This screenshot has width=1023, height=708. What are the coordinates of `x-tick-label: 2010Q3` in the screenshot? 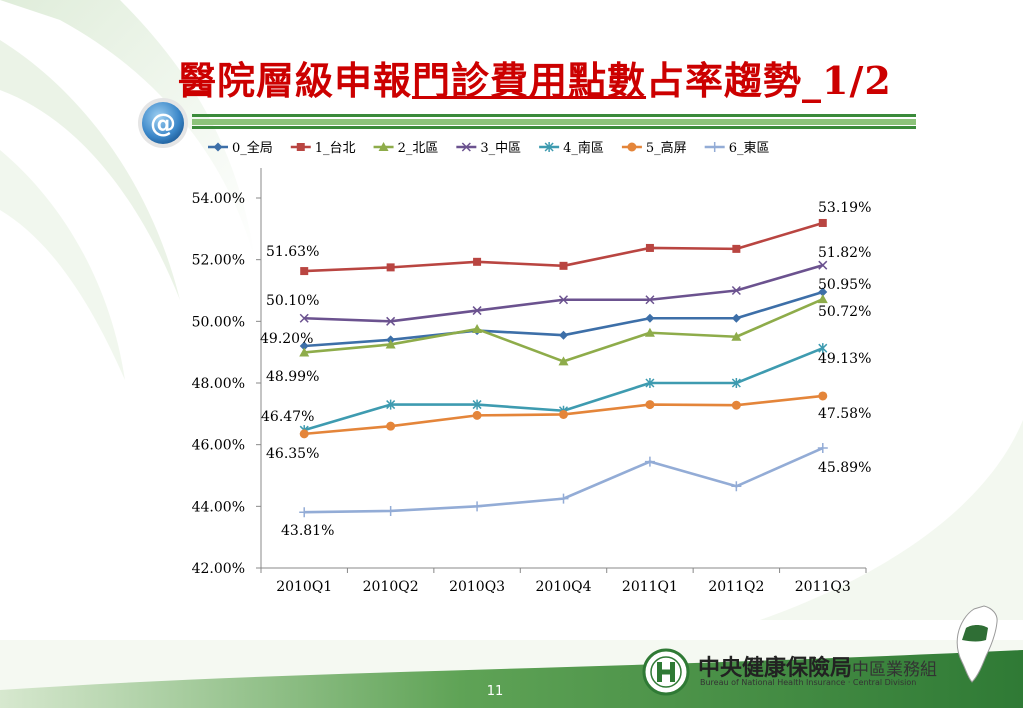 It's located at (477, 587).